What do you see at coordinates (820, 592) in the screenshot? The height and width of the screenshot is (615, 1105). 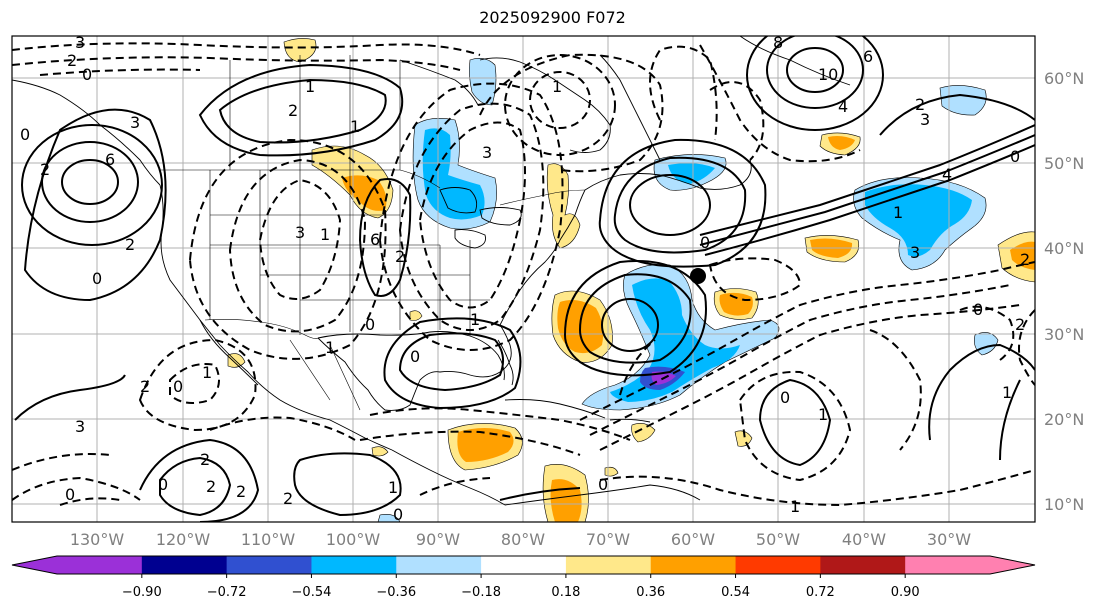 I see `colorbar-tick-label: 0.72` at bounding box center [820, 592].